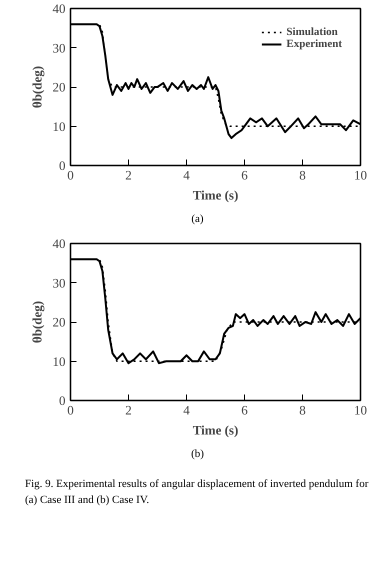 The image size is (385, 588). What do you see at coordinates (197, 219) in the screenshot?
I see `text: (a)` at bounding box center [197, 219].